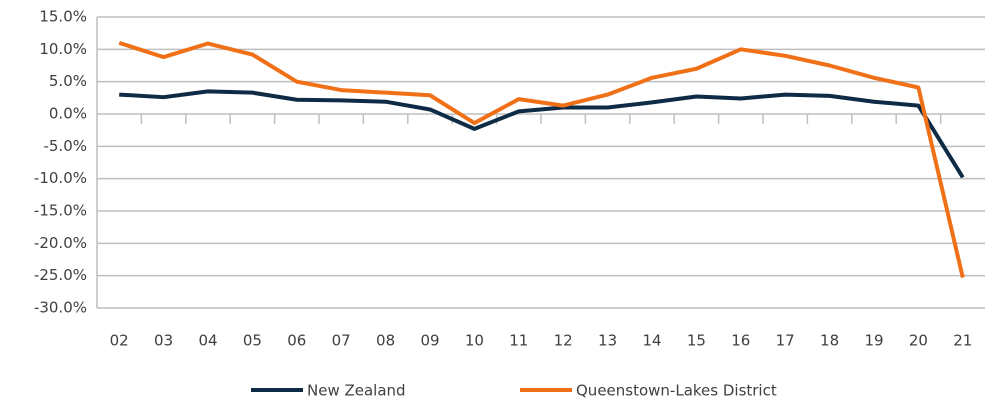 The height and width of the screenshot is (410, 992). Describe the element at coordinates (63, 49) in the screenshot. I see `y-tick-label: 10.0%` at that location.